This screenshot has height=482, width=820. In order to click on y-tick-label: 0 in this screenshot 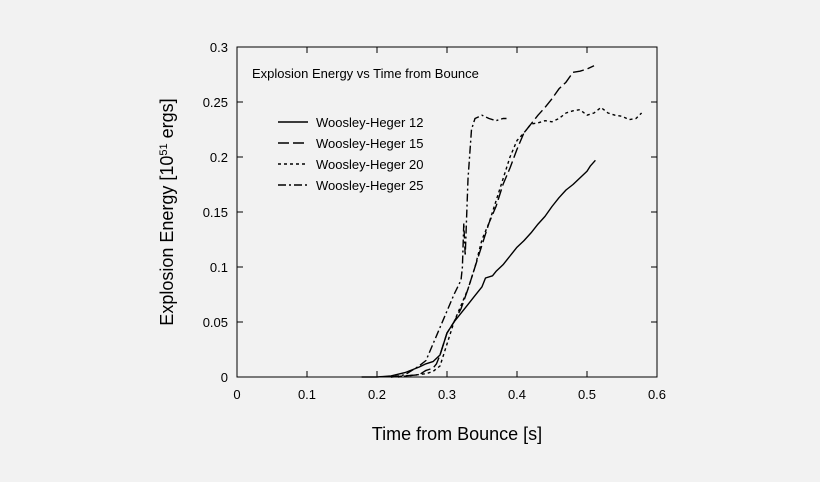, I will do `click(224, 377)`.